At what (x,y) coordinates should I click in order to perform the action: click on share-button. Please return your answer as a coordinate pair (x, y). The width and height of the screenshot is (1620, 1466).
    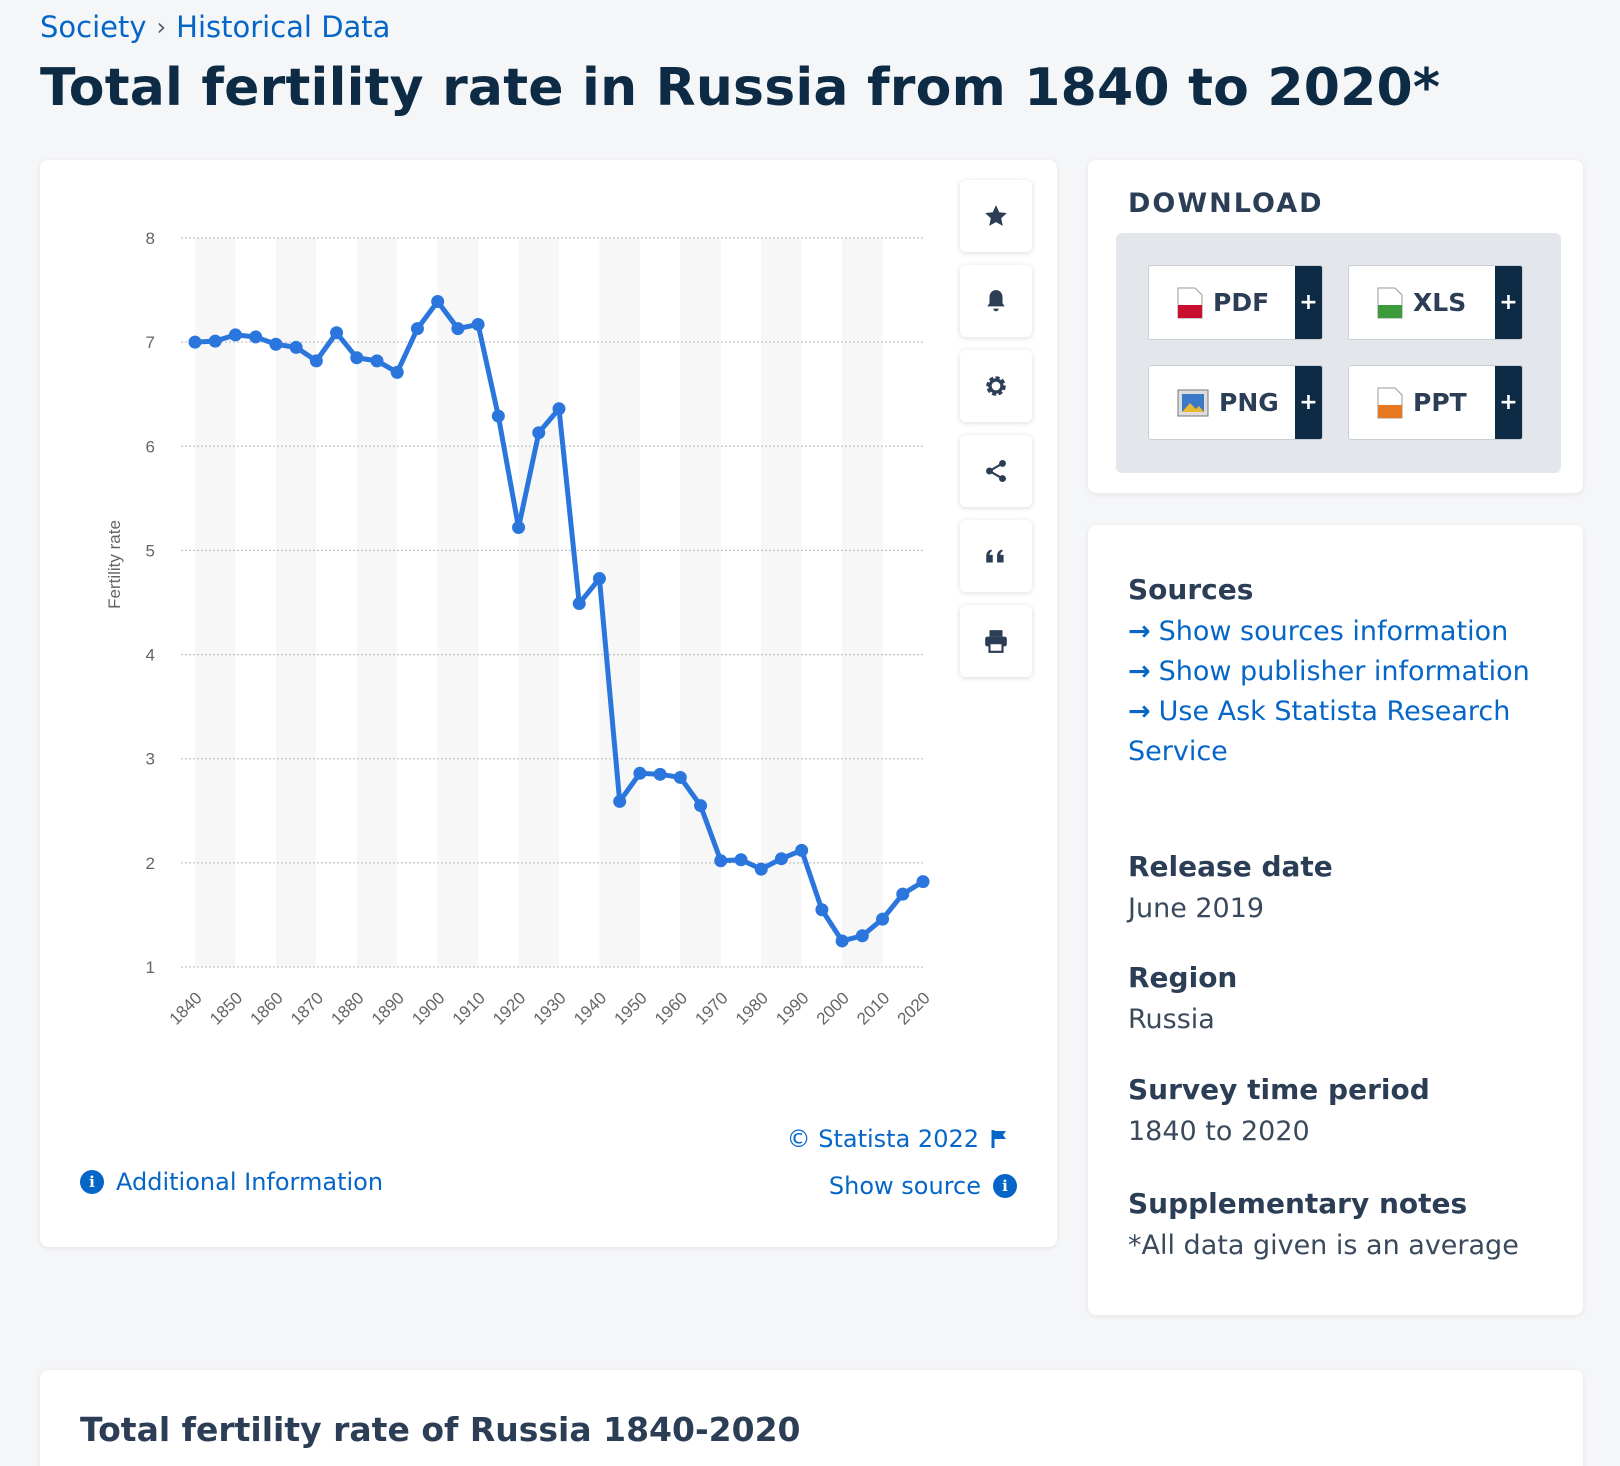
    Looking at the image, I should click on (996, 471).